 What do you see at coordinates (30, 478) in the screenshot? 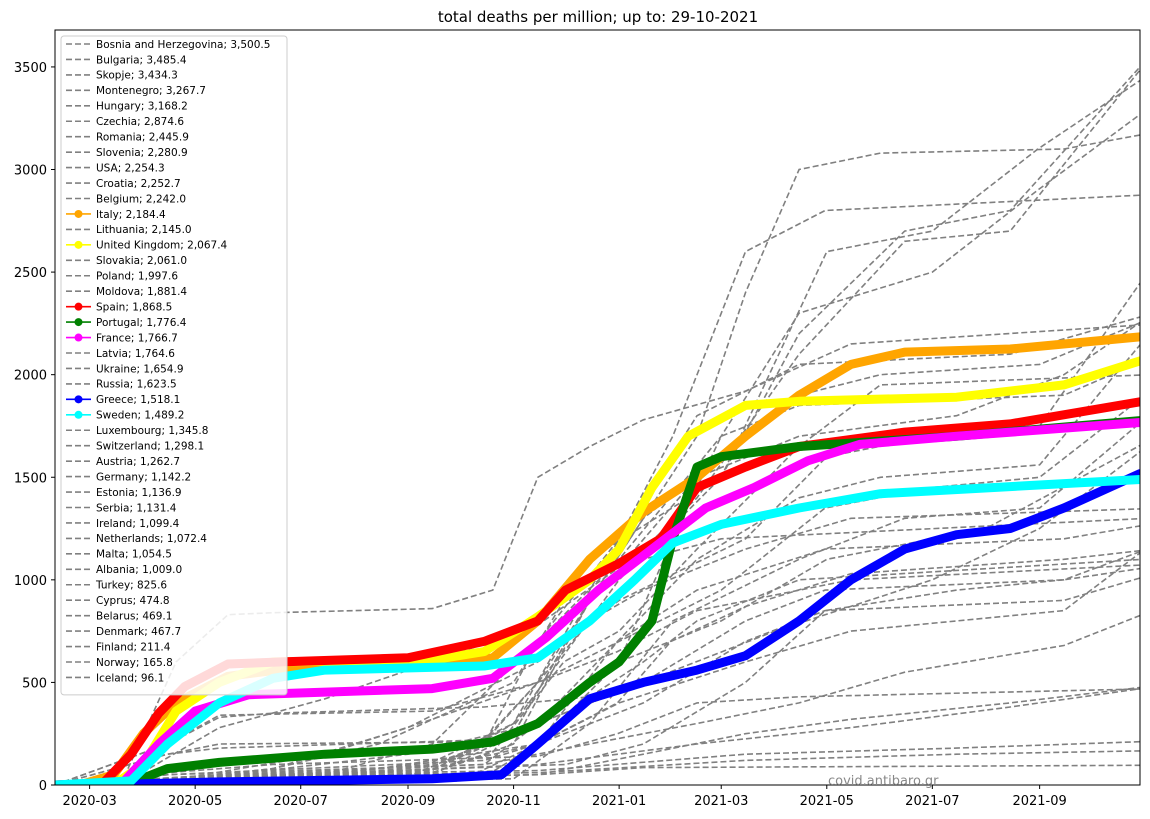
I see `y-tick-label: 1500` at bounding box center [30, 478].